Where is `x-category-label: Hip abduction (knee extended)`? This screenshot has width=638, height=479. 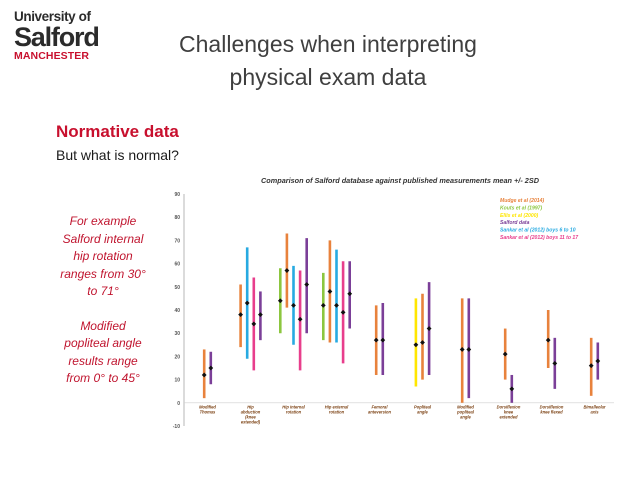
x-category-label: Hip abduction (knee extended) is located at coordinates (251, 415).